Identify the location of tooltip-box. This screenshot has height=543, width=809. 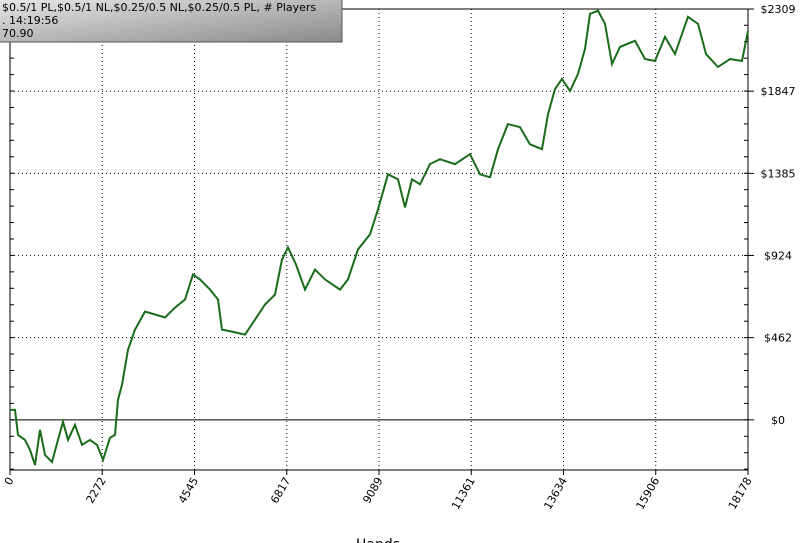
(171, 21).